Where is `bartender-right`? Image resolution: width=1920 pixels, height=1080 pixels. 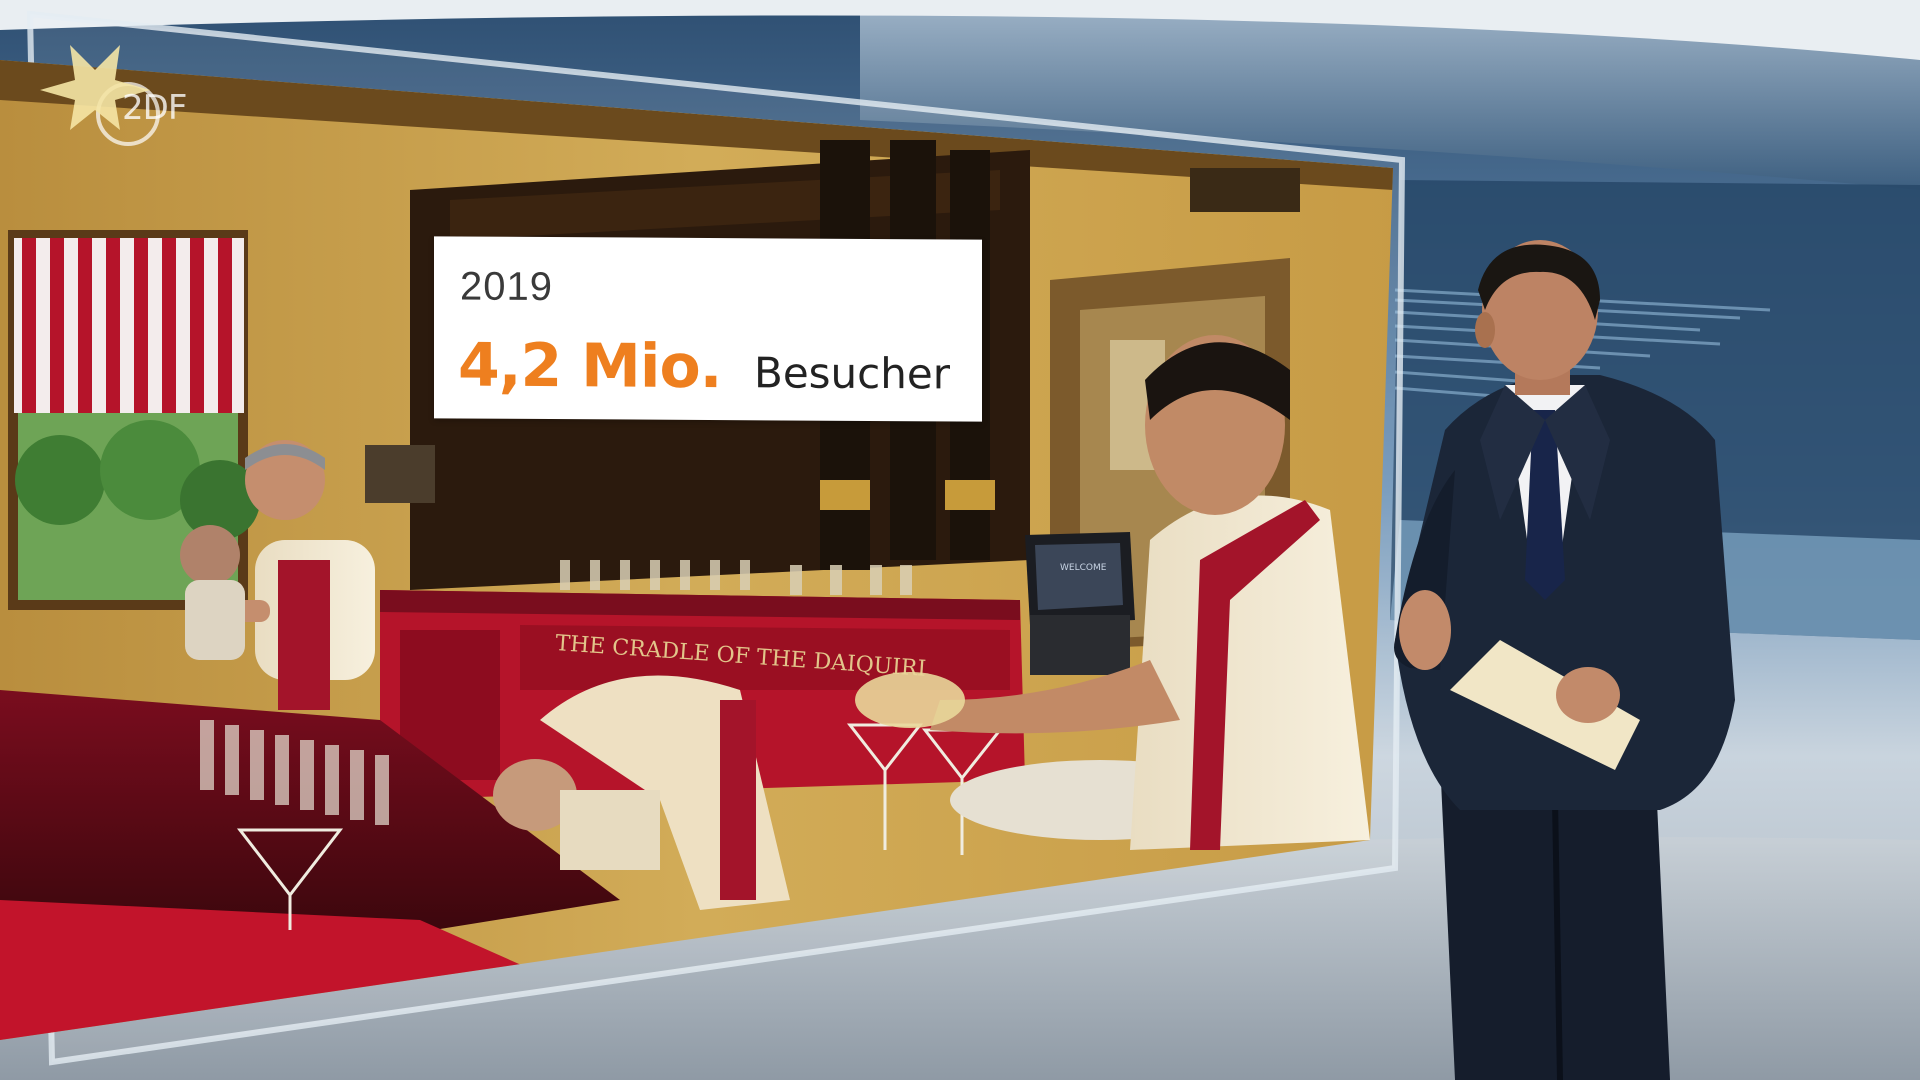 bartender-right is located at coordinates (1112, 592).